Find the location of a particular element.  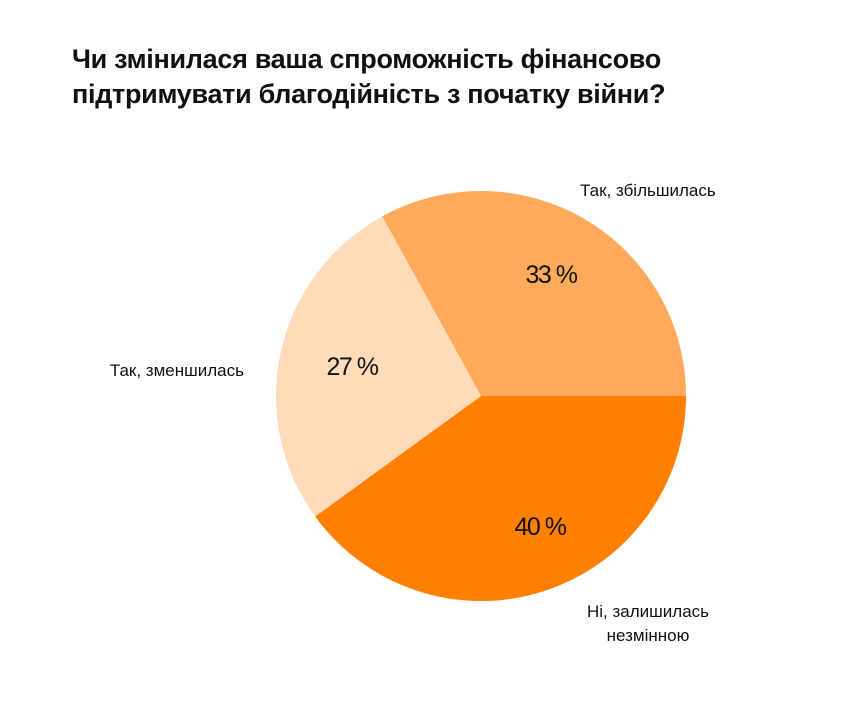

slice-category-label: Ні, залишилась незмінною is located at coordinates (648, 623).